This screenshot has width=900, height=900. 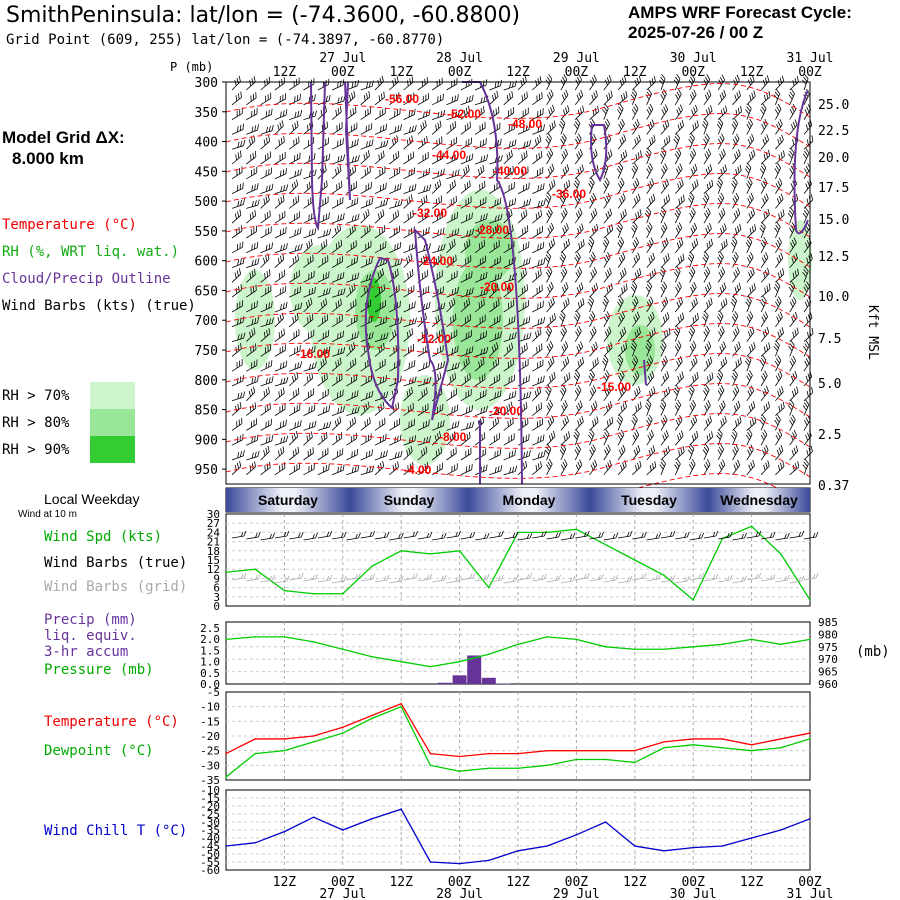 What do you see at coordinates (828, 684) in the screenshot?
I see `pressure-tick-label: 960` at bounding box center [828, 684].